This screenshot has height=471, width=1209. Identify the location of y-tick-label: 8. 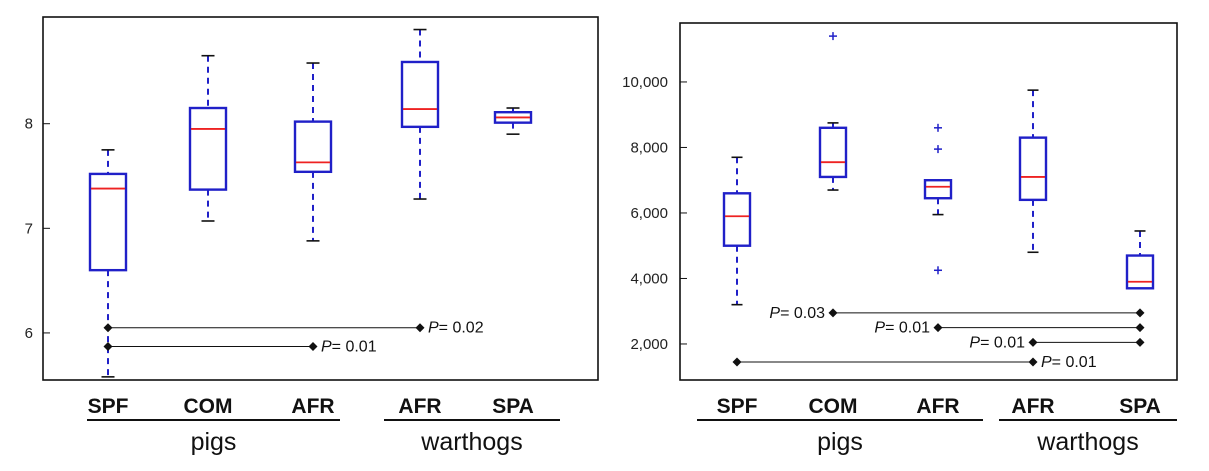
(29, 124).